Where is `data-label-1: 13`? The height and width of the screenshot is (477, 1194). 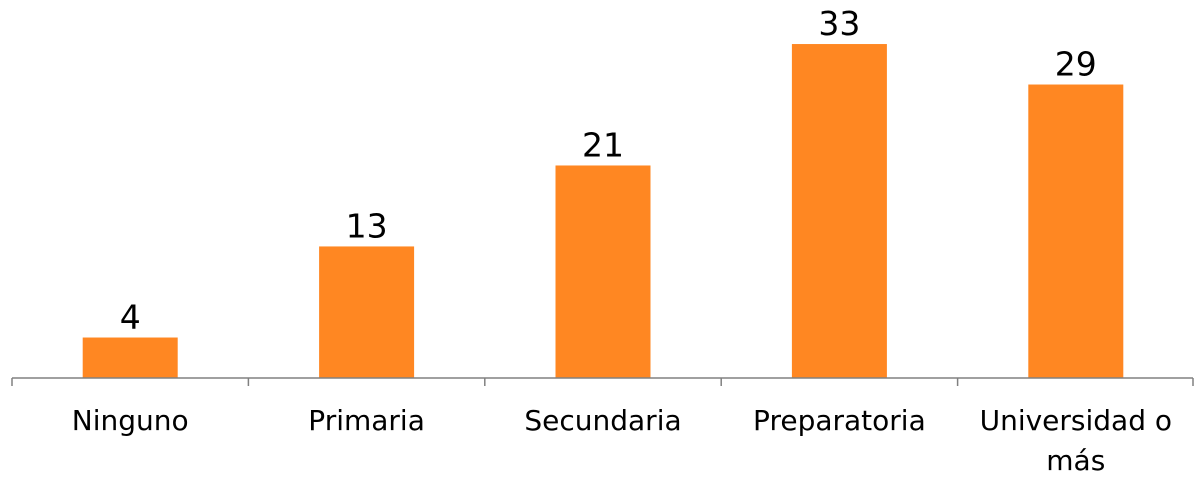 data-label-1: 13 is located at coordinates (367, 225).